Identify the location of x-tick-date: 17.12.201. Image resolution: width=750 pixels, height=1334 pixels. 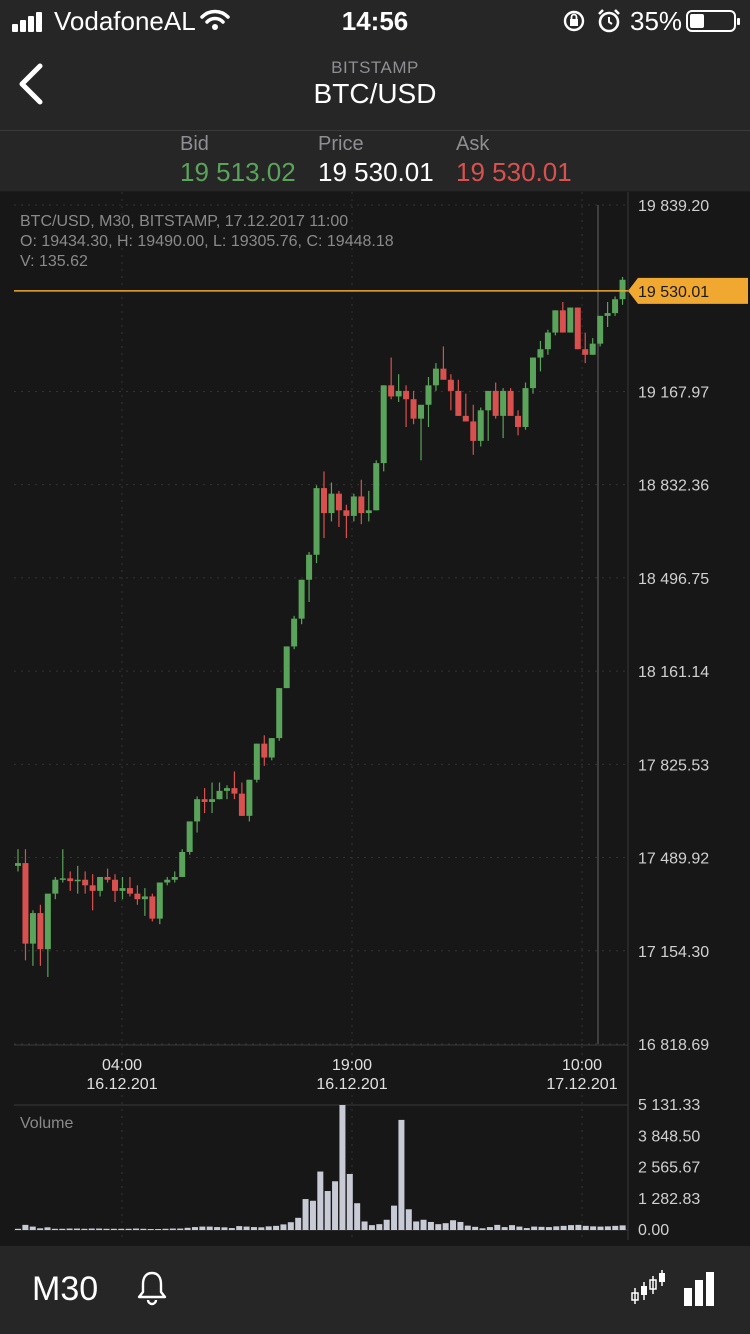
(581, 1084).